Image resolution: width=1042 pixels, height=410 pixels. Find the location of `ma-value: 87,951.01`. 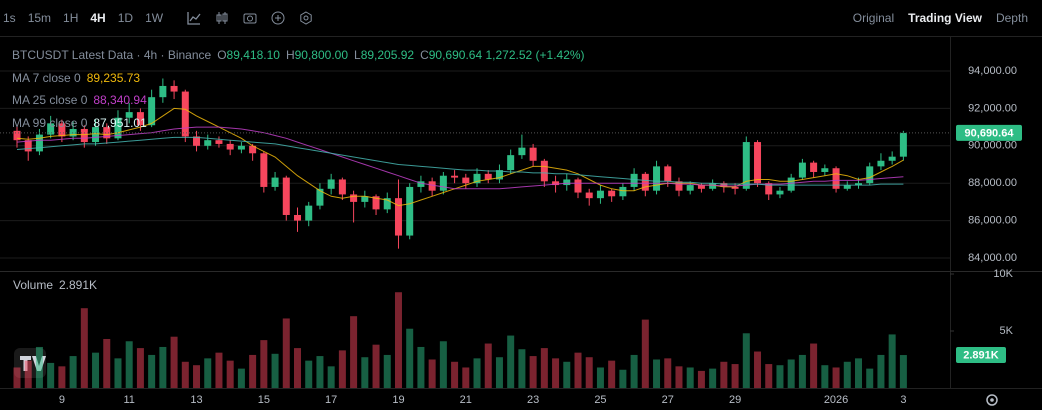

ma-value: 87,951.01 is located at coordinates (120, 122).